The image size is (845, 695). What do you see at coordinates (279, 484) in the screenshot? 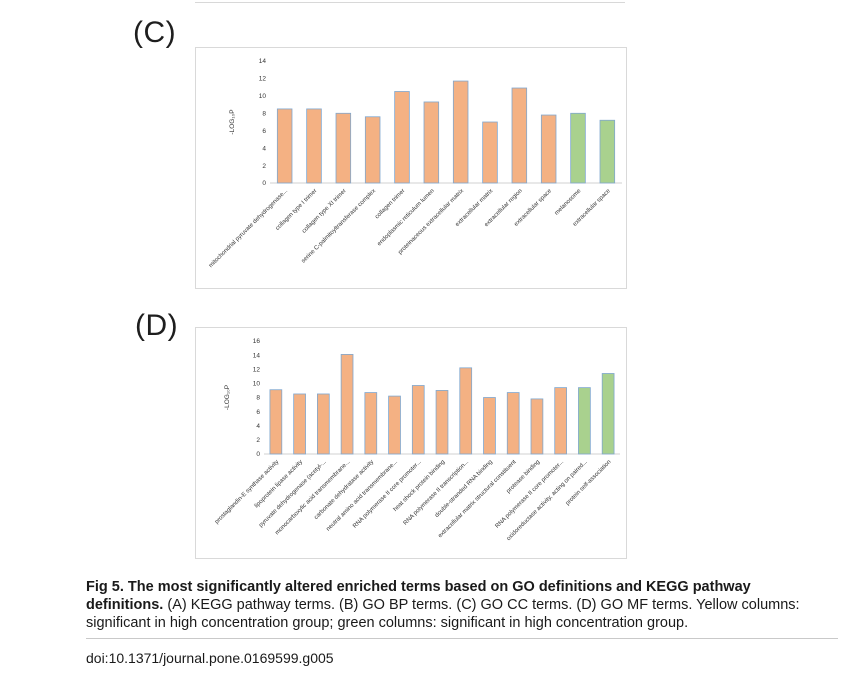
I see `chart-d-category-label: lipoprotein lipase activity` at bounding box center [279, 484].